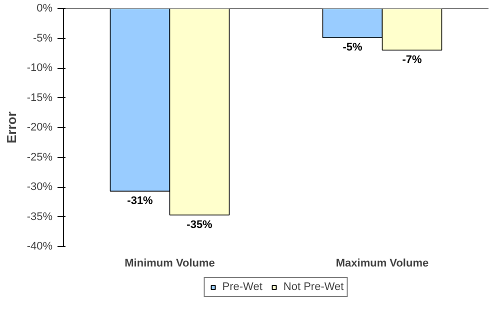  What do you see at coordinates (169, 264) in the screenshot?
I see `x-tick-label: Minimum Volume` at bounding box center [169, 264].